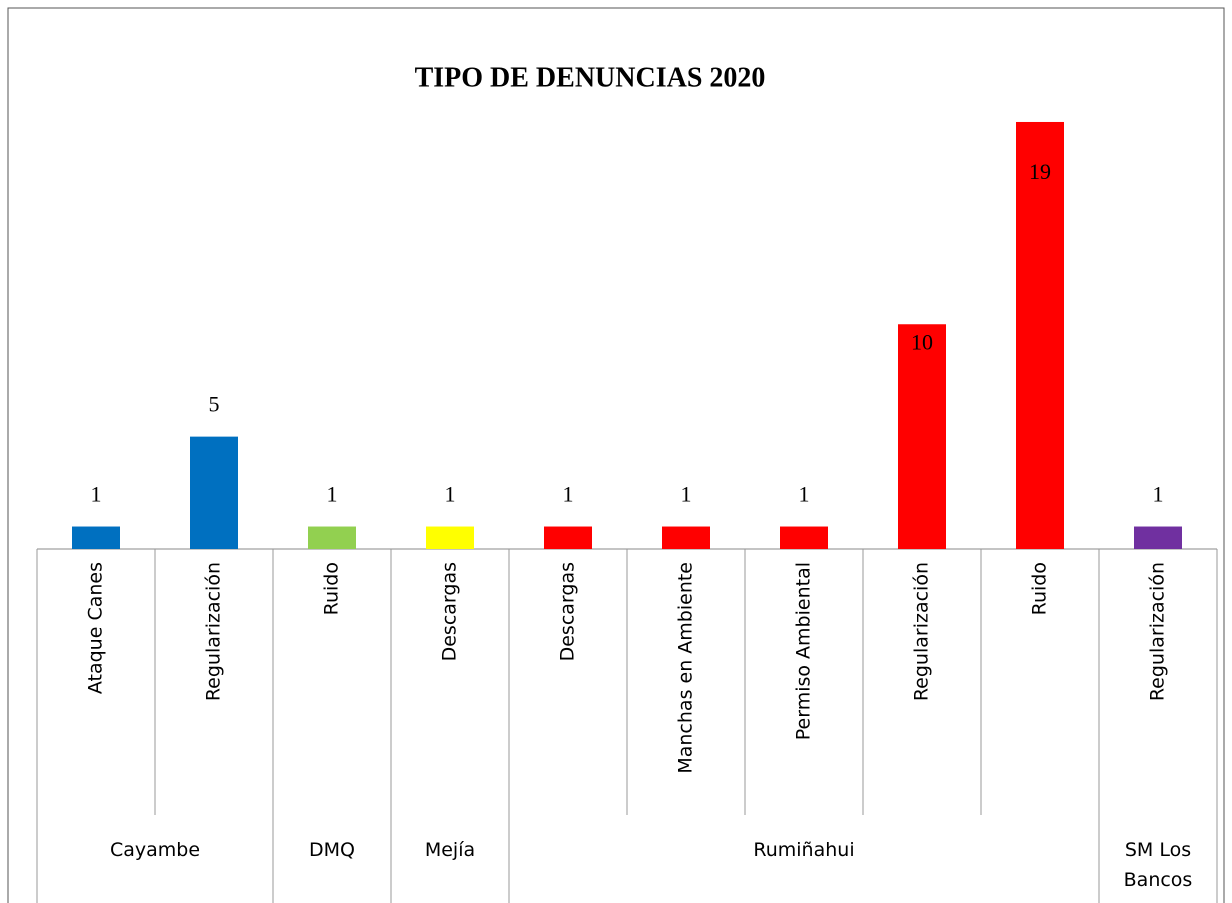 This screenshot has height=903, width=1232. What do you see at coordinates (1040, 171) in the screenshot?
I see `value-label: 19` at bounding box center [1040, 171].